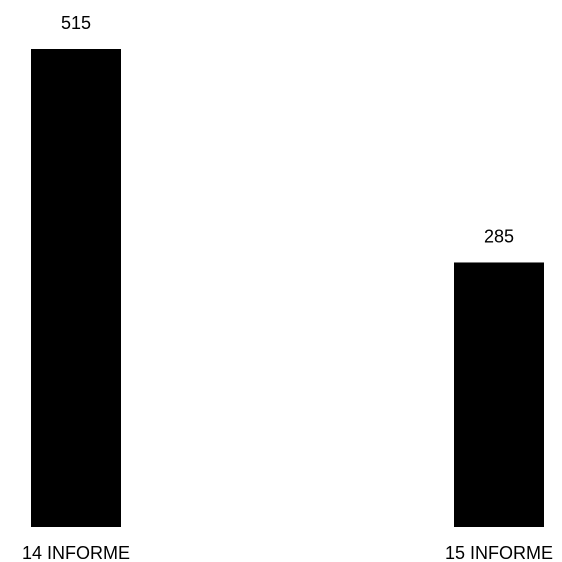 Image resolution: width=562 pixels, height=562 pixels. What do you see at coordinates (499, 236) in the screenshot?
I see `data-label-2: 285` at bounding box center [499, 236].